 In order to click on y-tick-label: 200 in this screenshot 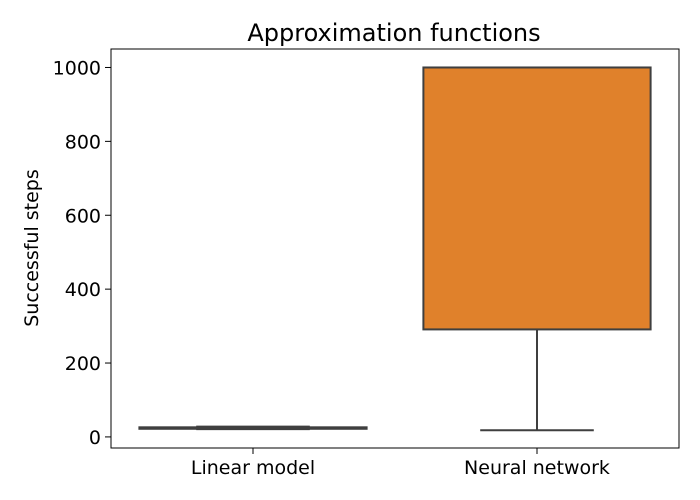, I will do `click(83, 364)`.